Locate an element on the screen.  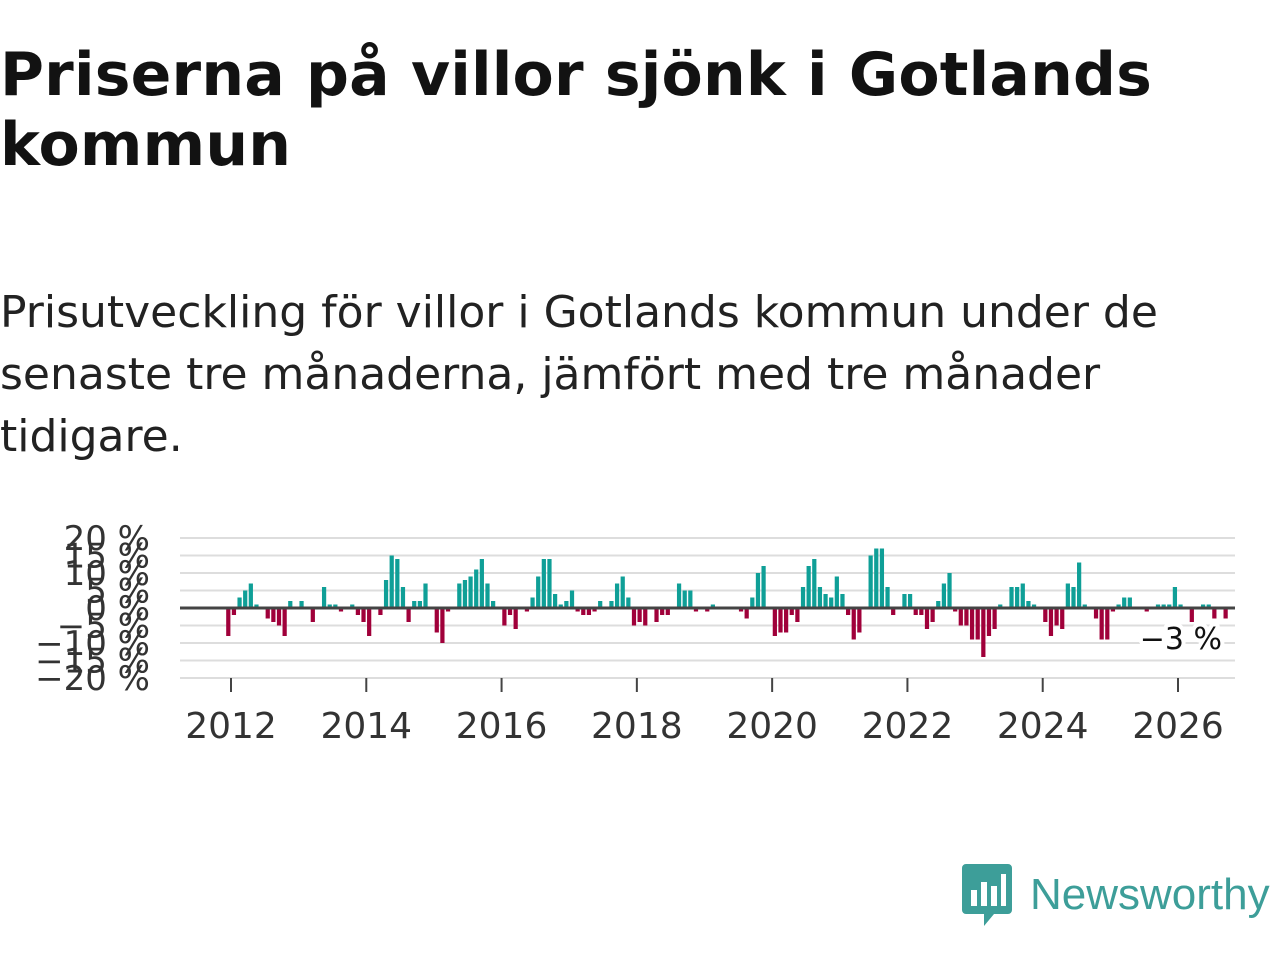
y-tick-label: 10 % is located at coordinates (107, 574).